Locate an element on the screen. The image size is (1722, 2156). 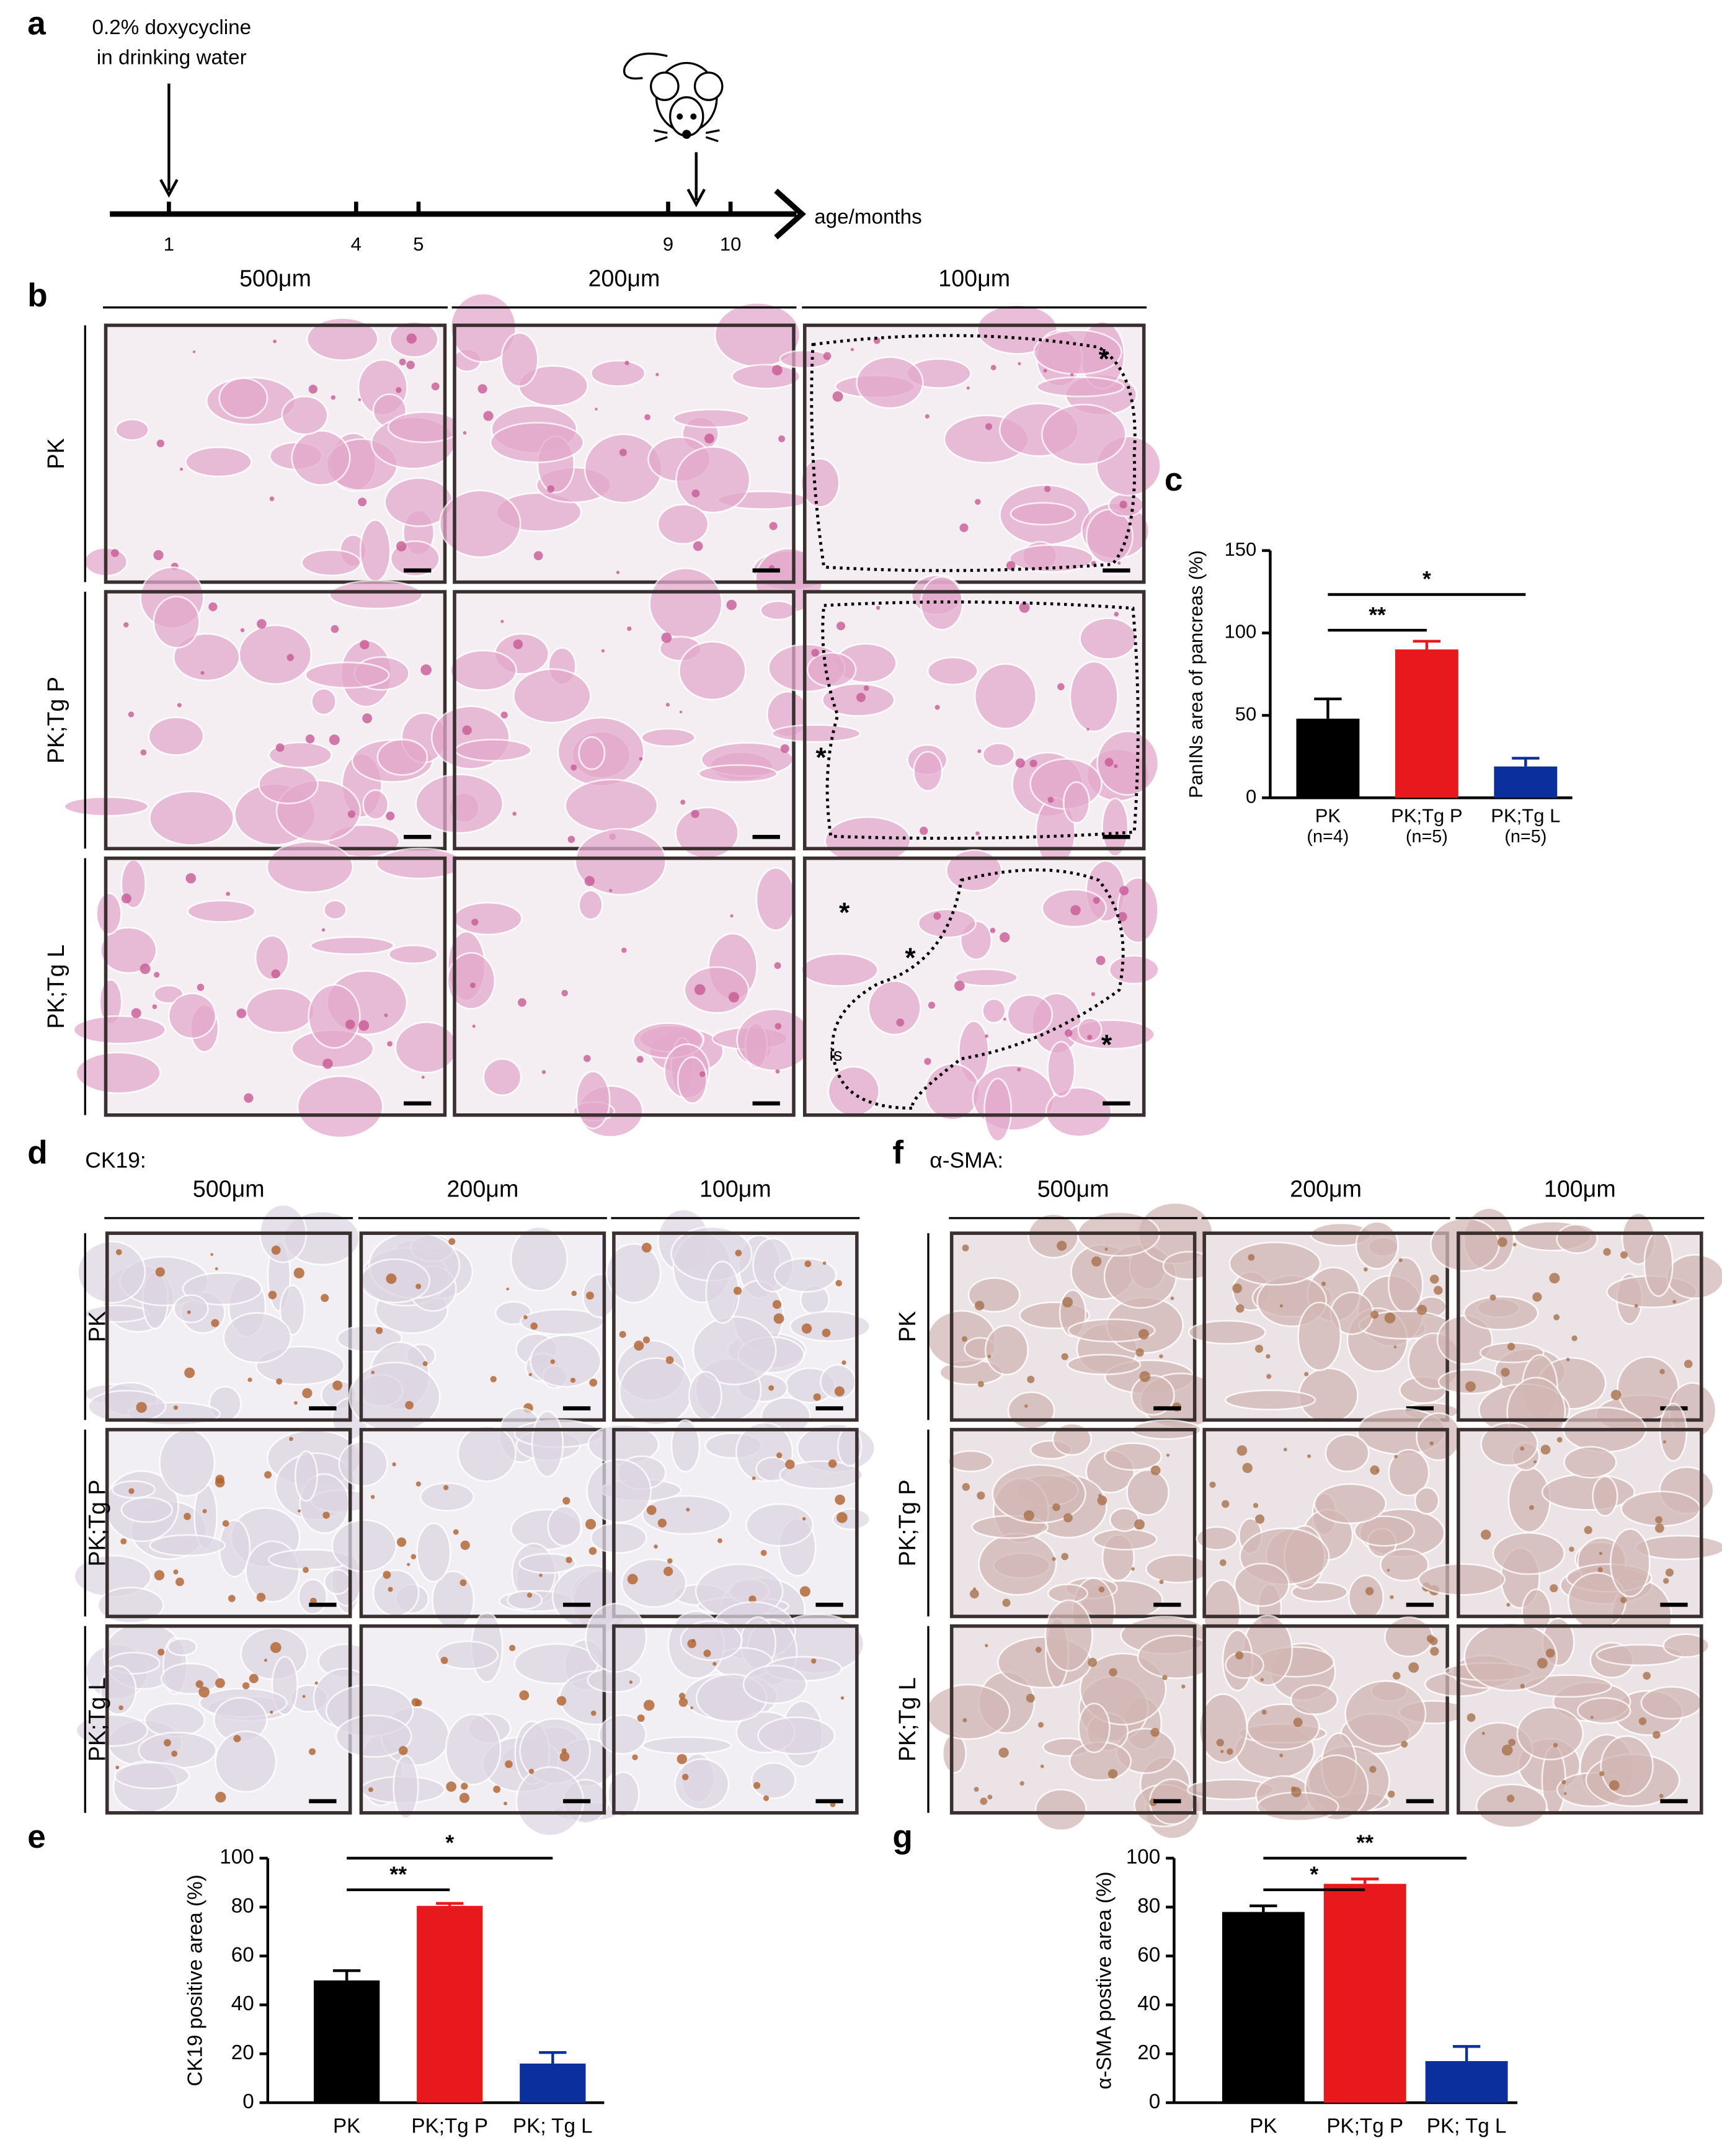
image-frame is located at coordinates (735, 1326).